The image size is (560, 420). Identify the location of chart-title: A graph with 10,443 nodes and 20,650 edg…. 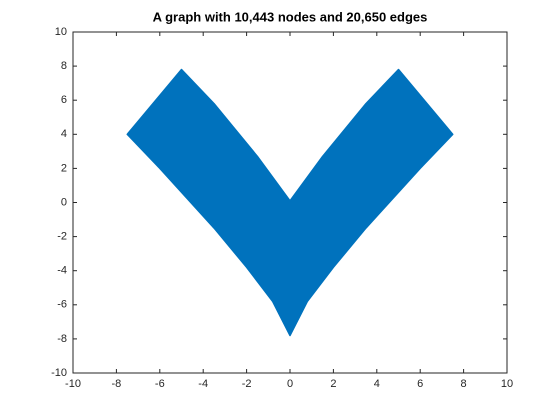
(290, 16).